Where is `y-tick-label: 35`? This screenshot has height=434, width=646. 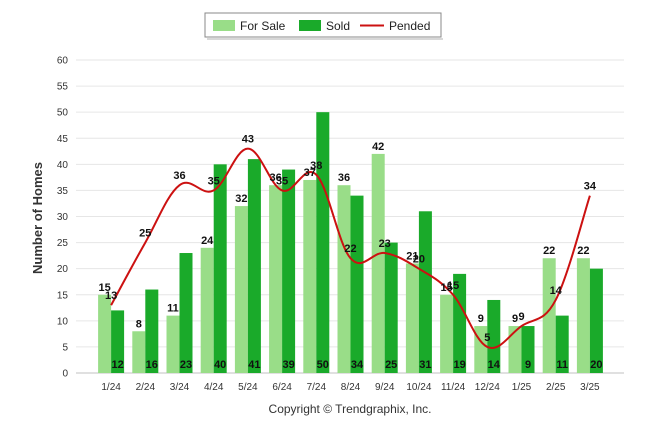 y-tick-label: 35 is located at coordinates (63, 191).